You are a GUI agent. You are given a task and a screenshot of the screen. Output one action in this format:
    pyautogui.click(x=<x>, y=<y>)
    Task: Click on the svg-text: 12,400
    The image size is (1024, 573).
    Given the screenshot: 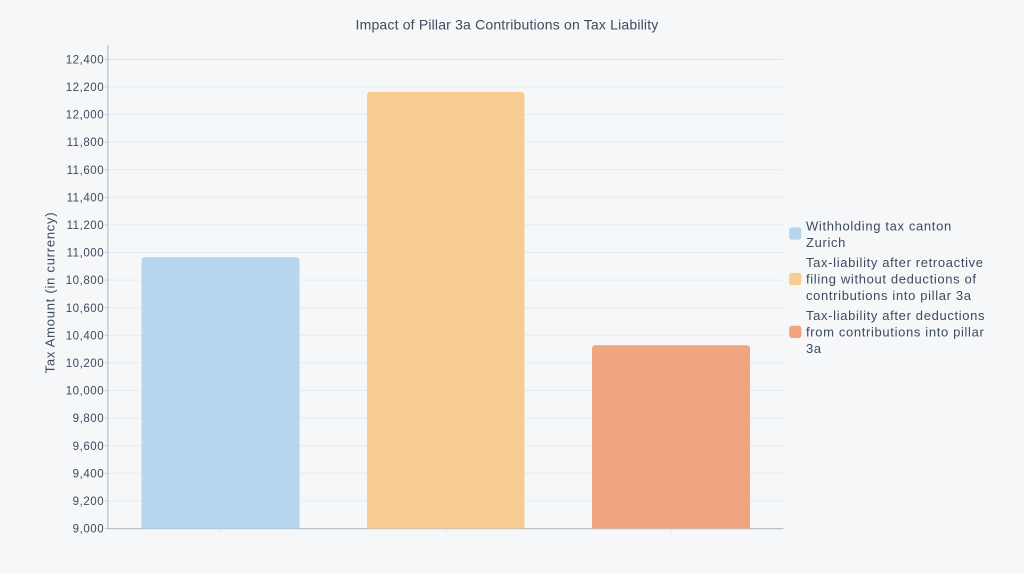 What is the action you would take?
    pyautogui.click(x=85, y=60)
    